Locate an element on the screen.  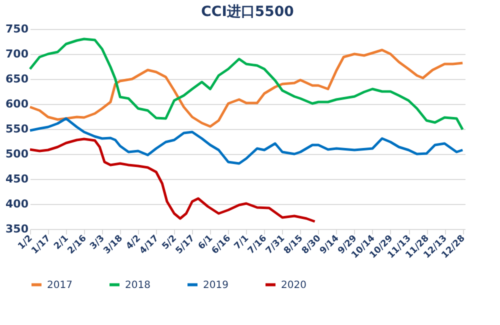
y-tick-label: 350 is located at coordinates (17, 229).